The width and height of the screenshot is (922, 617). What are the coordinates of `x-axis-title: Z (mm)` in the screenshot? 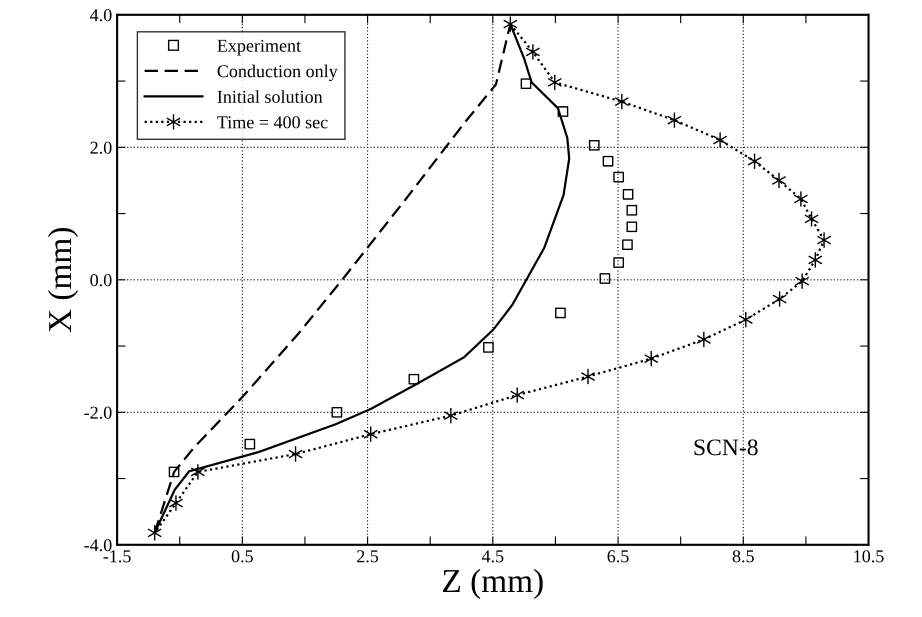 It's located at (493, 584).